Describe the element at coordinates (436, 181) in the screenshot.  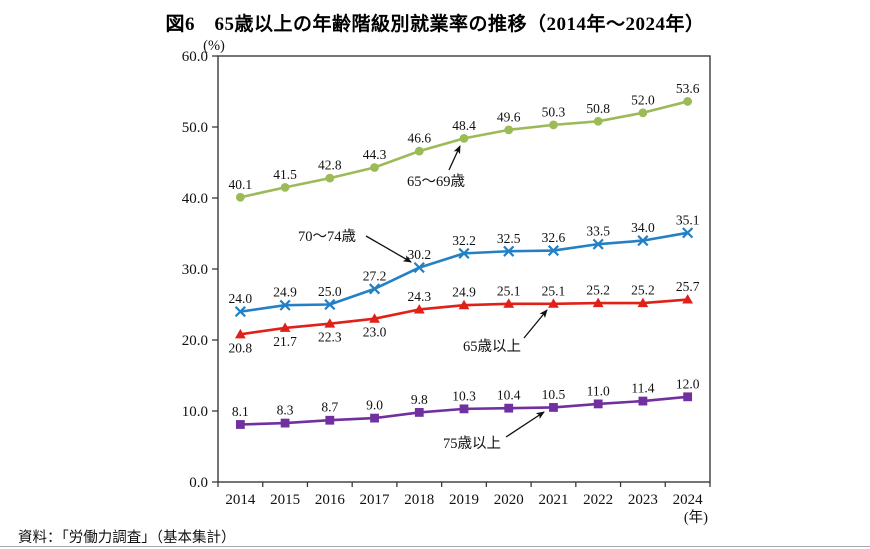
I see `series-annotation-label-0: 65～69歳` at that location.